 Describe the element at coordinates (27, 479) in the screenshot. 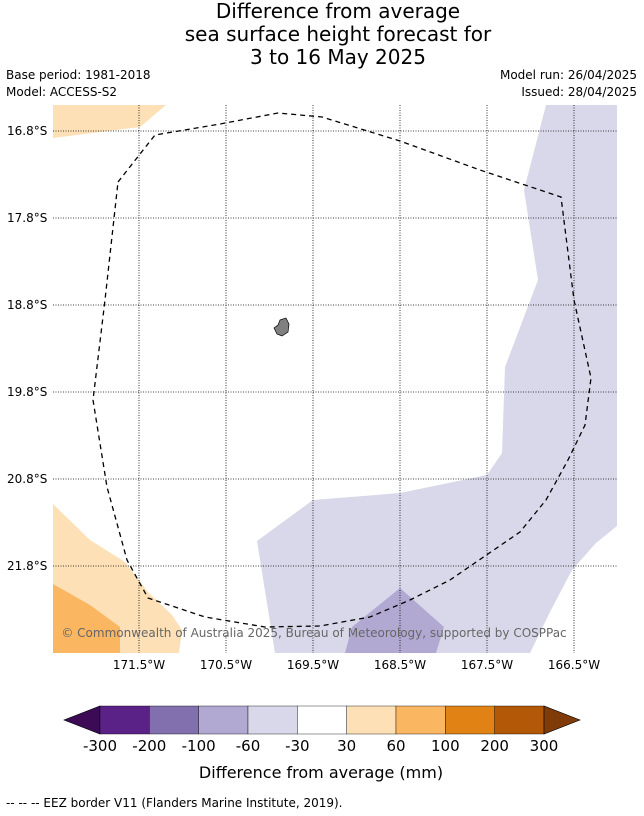

I see `lat-label: 20.8°S` at that location.